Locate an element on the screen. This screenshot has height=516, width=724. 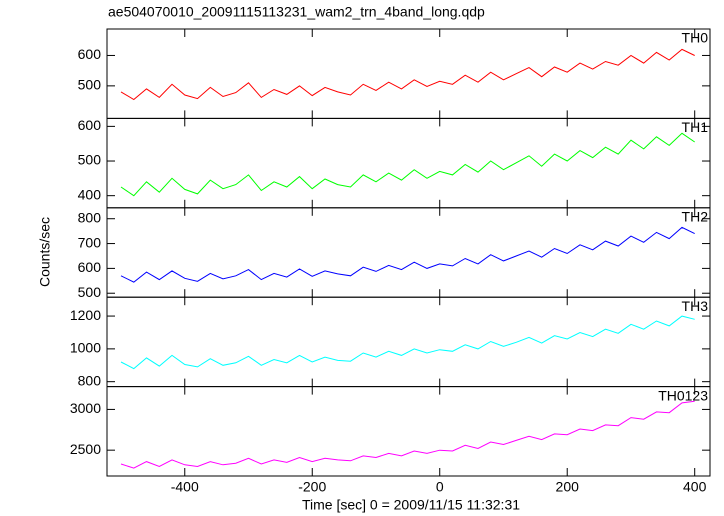
y-tick-label: 3000 is located at coordinates (85, 408).